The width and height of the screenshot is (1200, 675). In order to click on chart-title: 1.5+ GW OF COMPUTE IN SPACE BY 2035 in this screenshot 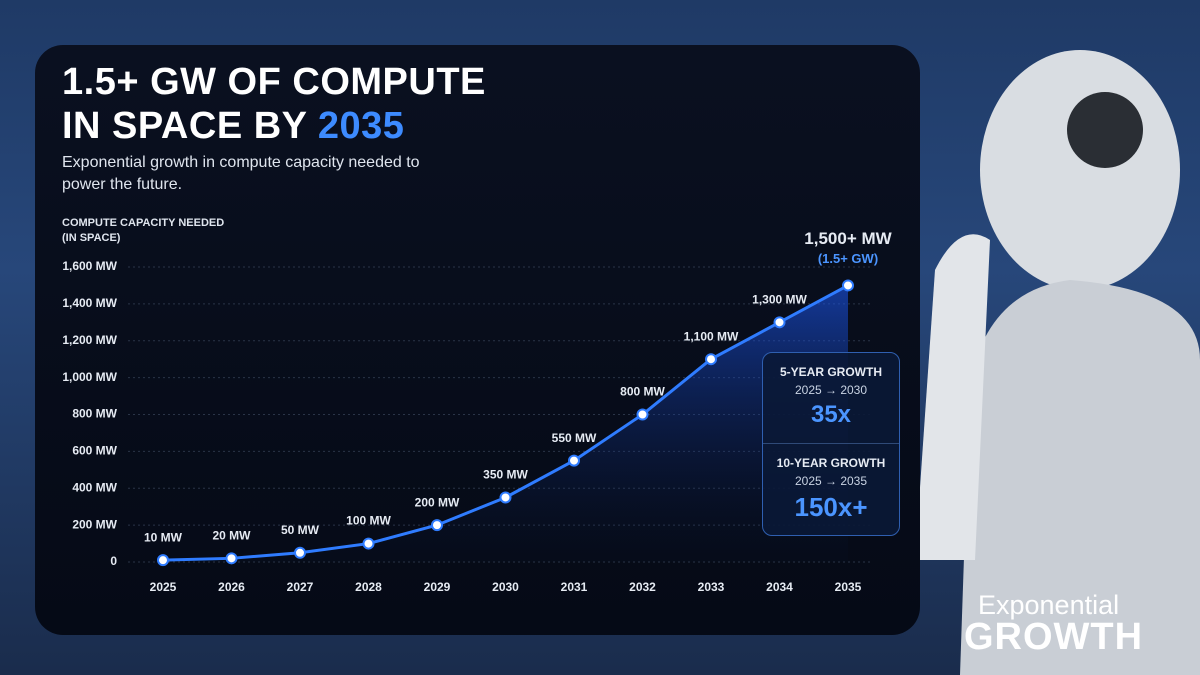, I will do `click(274, 104)`.